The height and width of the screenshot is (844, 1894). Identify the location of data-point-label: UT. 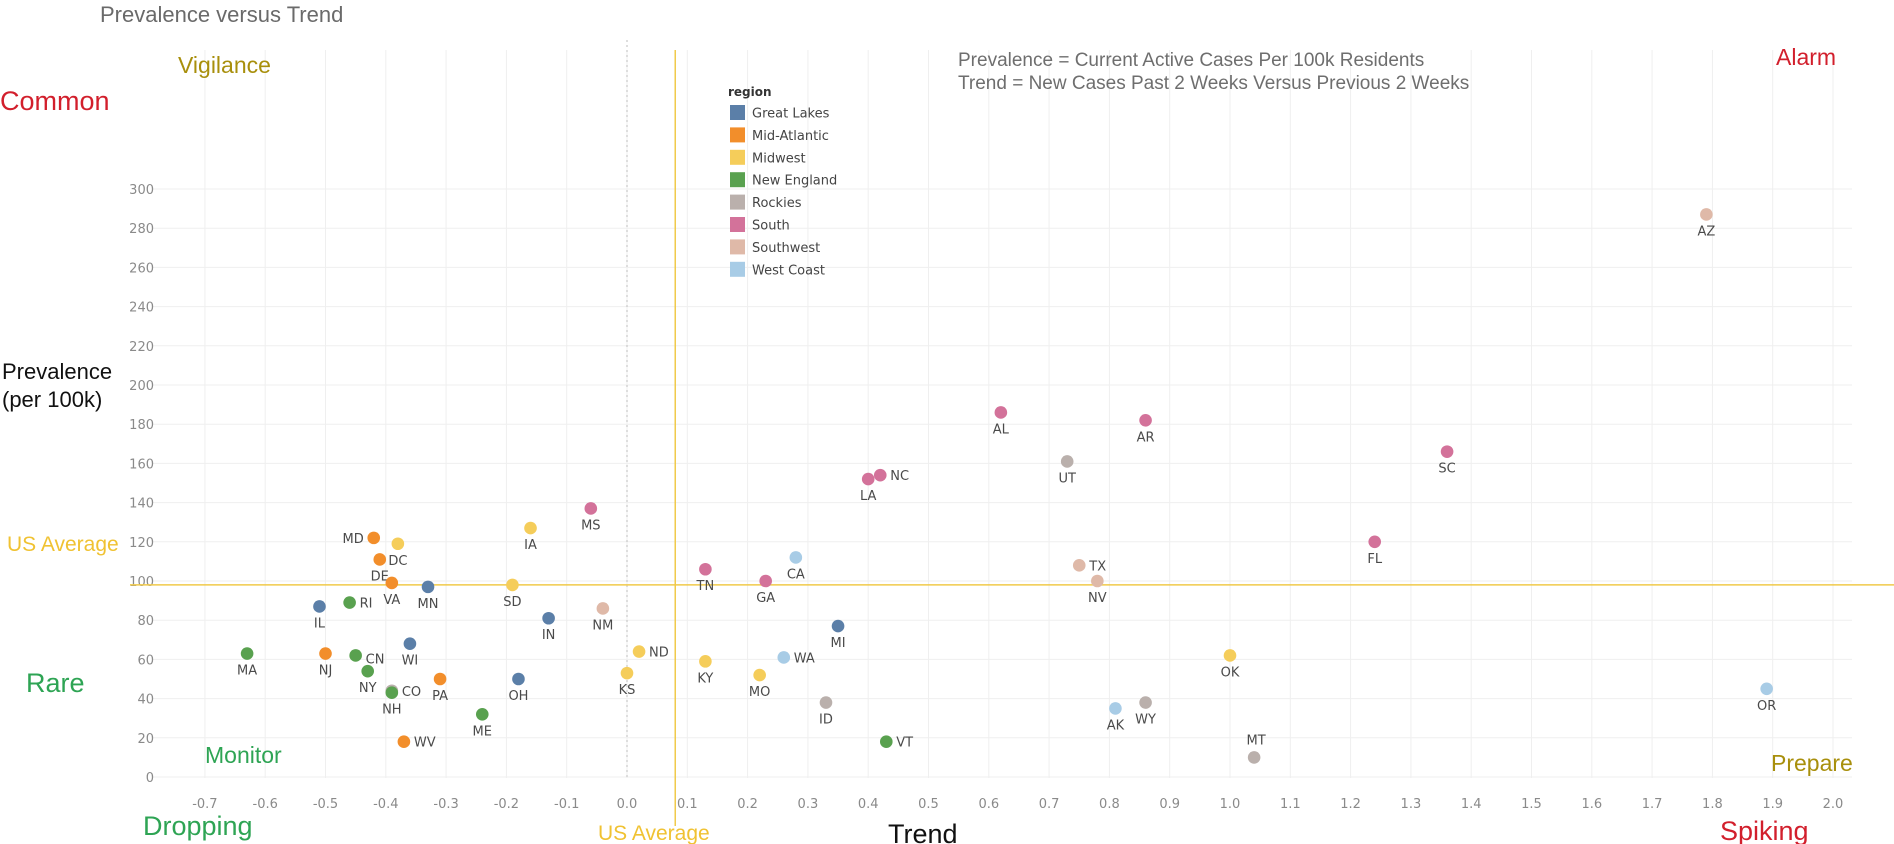
(1067, 478).